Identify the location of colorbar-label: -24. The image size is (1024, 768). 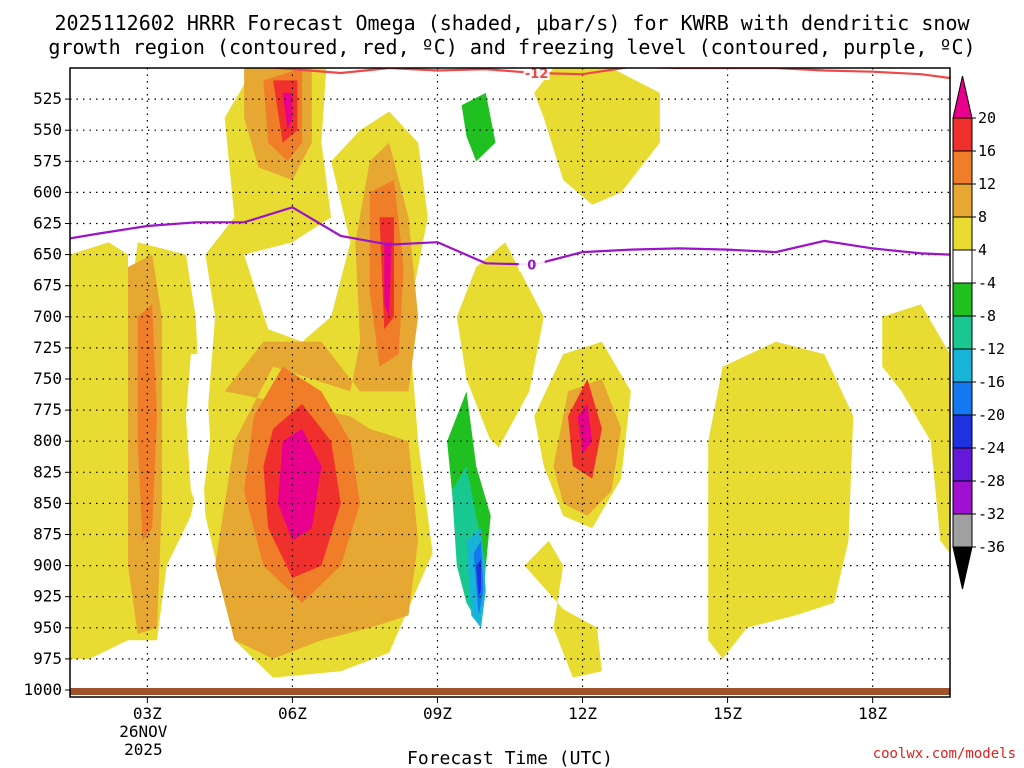
(991, 448).